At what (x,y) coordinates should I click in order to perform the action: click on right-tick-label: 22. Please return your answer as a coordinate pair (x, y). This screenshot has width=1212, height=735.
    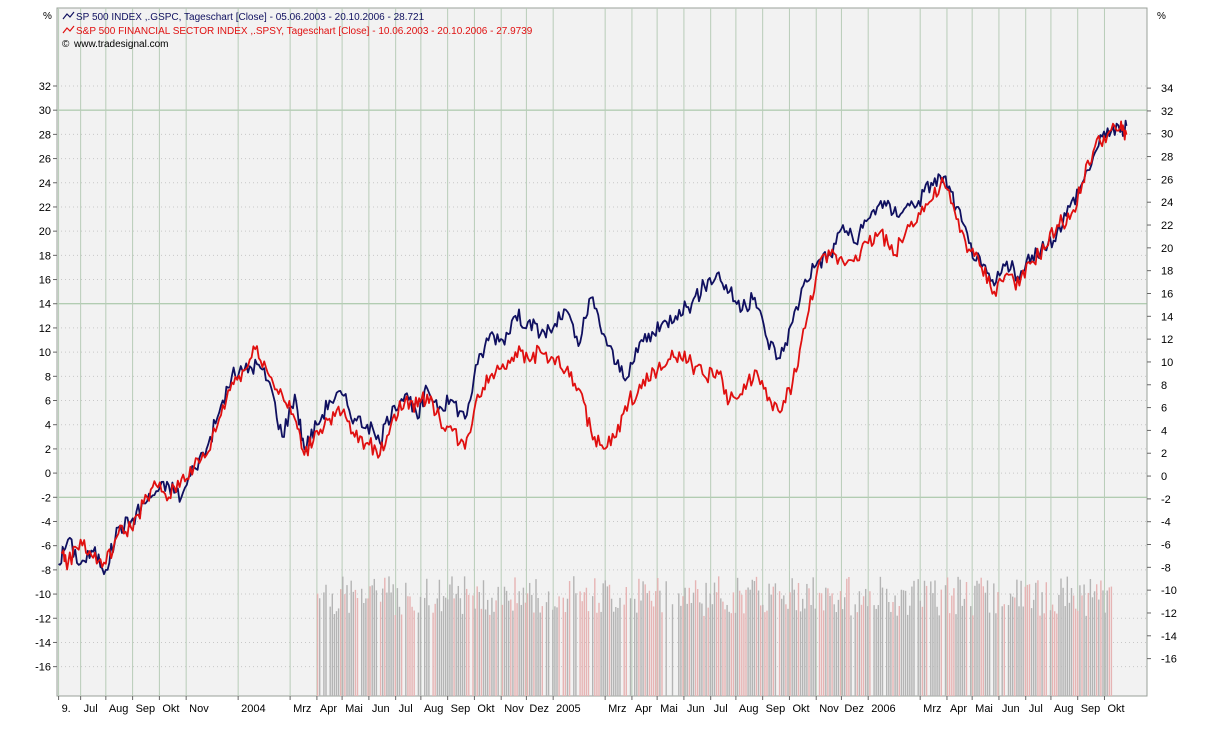
    Looking at the image, I should click on (1167, 226).